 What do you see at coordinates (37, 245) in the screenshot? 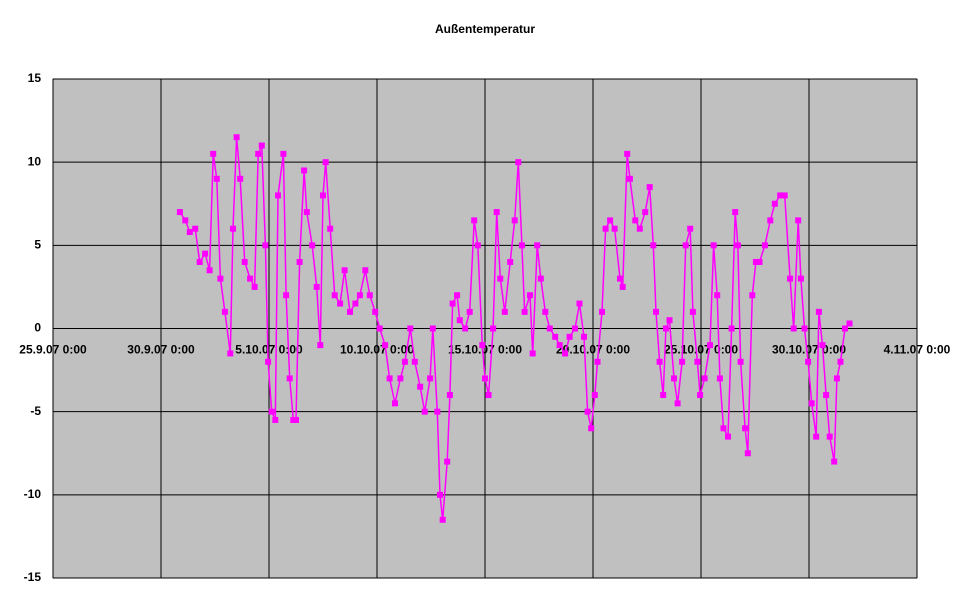
I see `y-tick-label: 5` at bounding box center [37, 245].